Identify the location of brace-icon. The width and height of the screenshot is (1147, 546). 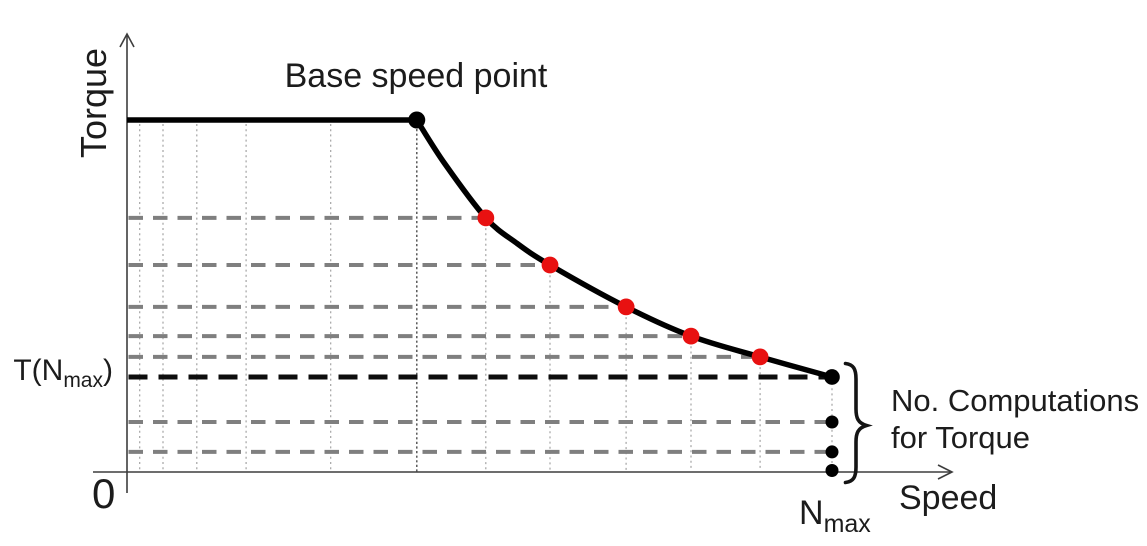
(858, 423).